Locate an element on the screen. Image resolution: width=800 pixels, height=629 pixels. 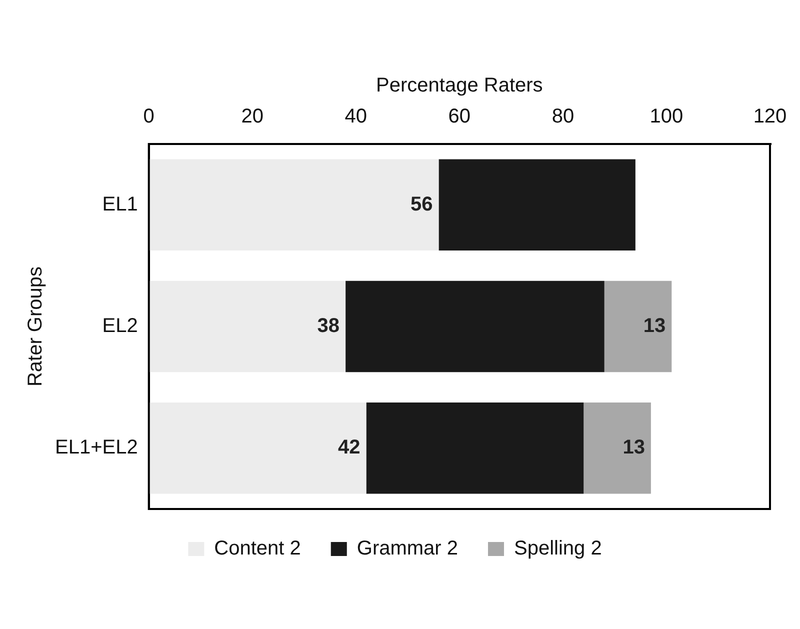
x-axis-title: Percentage Raters is located at coordinates (459, 85).